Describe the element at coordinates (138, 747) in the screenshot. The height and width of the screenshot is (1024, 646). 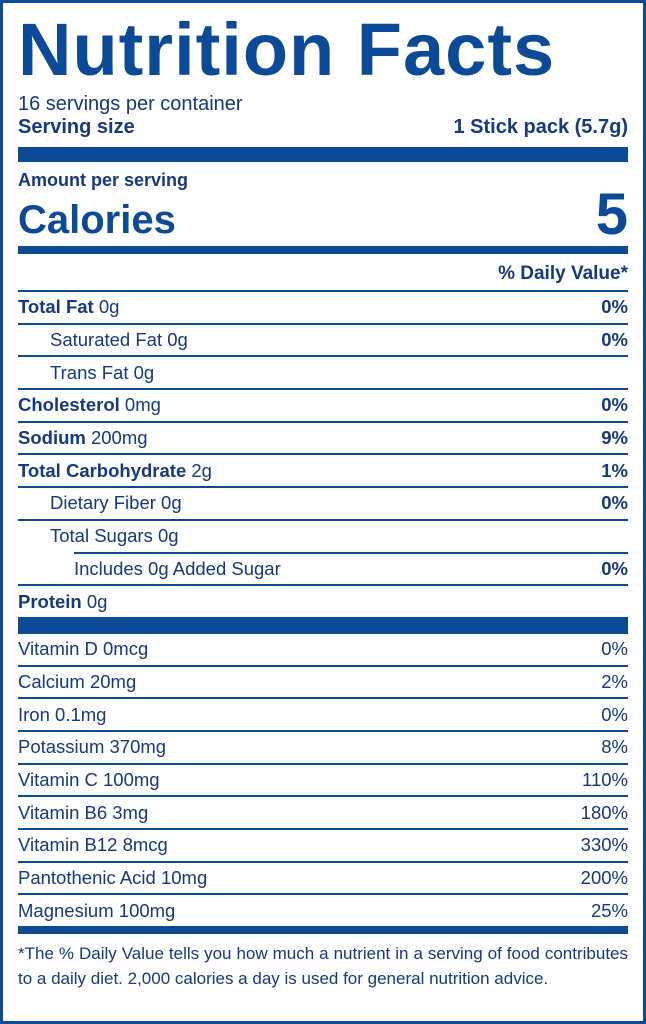
I see `nutrient-amount: 370mg` at that location.